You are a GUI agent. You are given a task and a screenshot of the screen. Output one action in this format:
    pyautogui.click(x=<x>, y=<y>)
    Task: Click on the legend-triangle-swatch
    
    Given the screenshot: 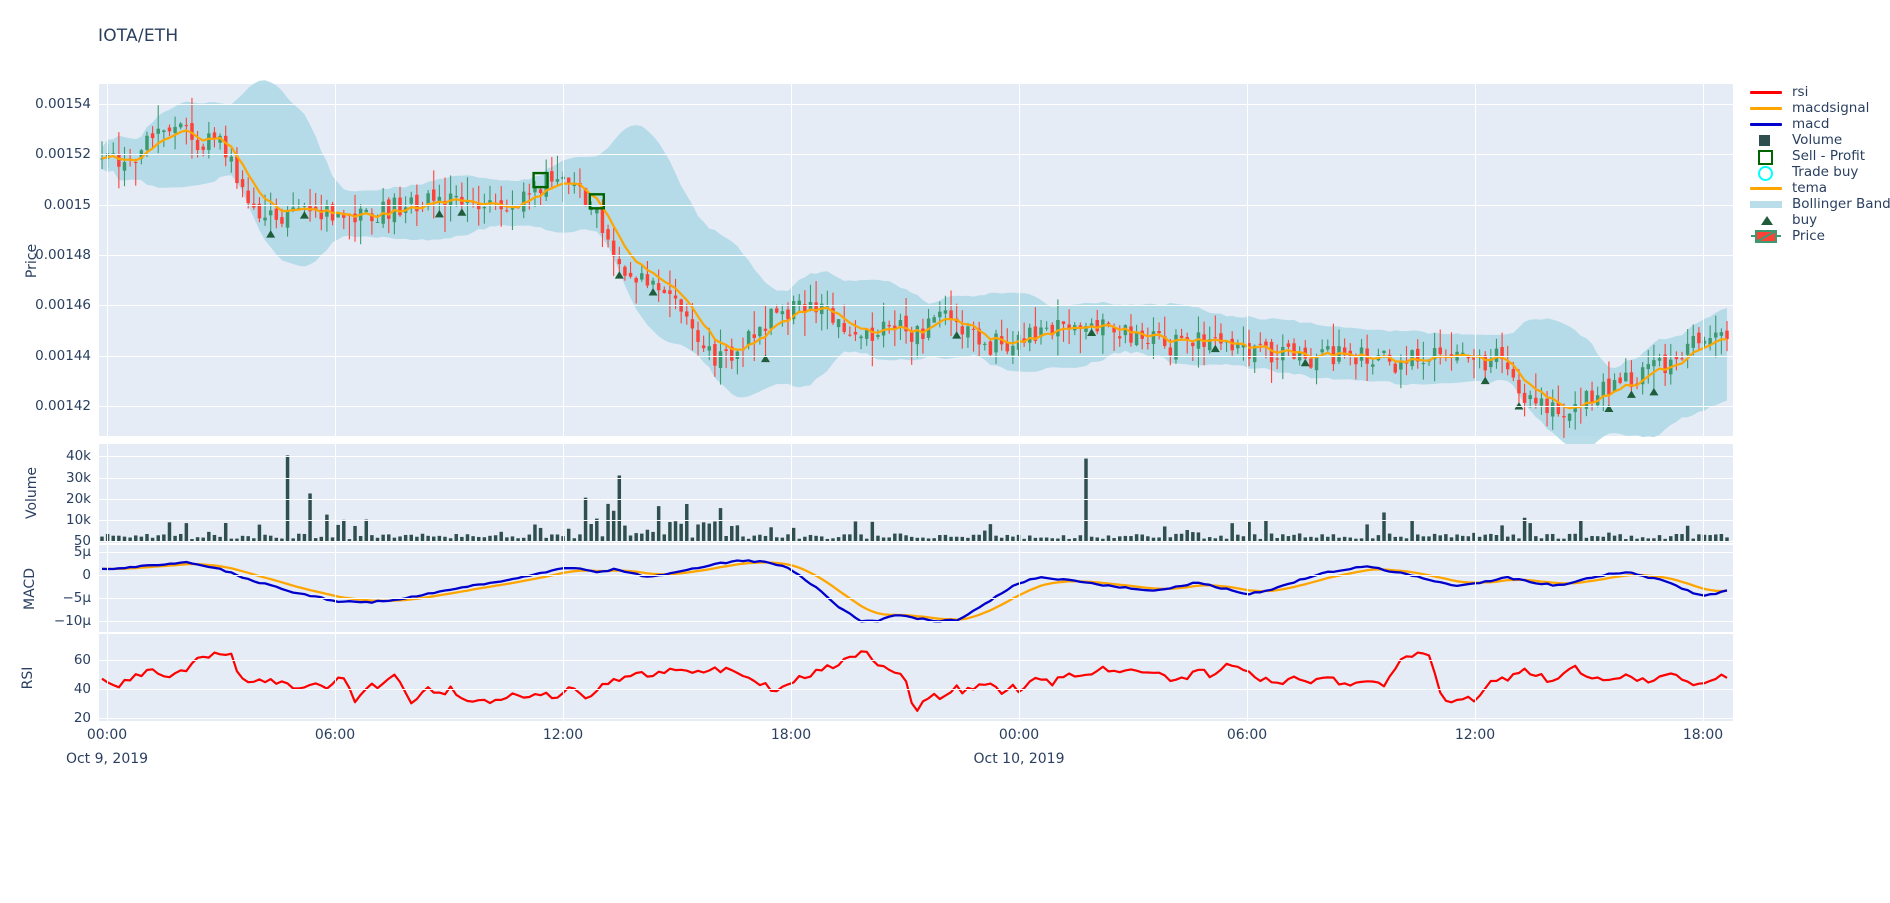 What is the action you would take?
    pyautogui.click(x=1766, y=220)
    